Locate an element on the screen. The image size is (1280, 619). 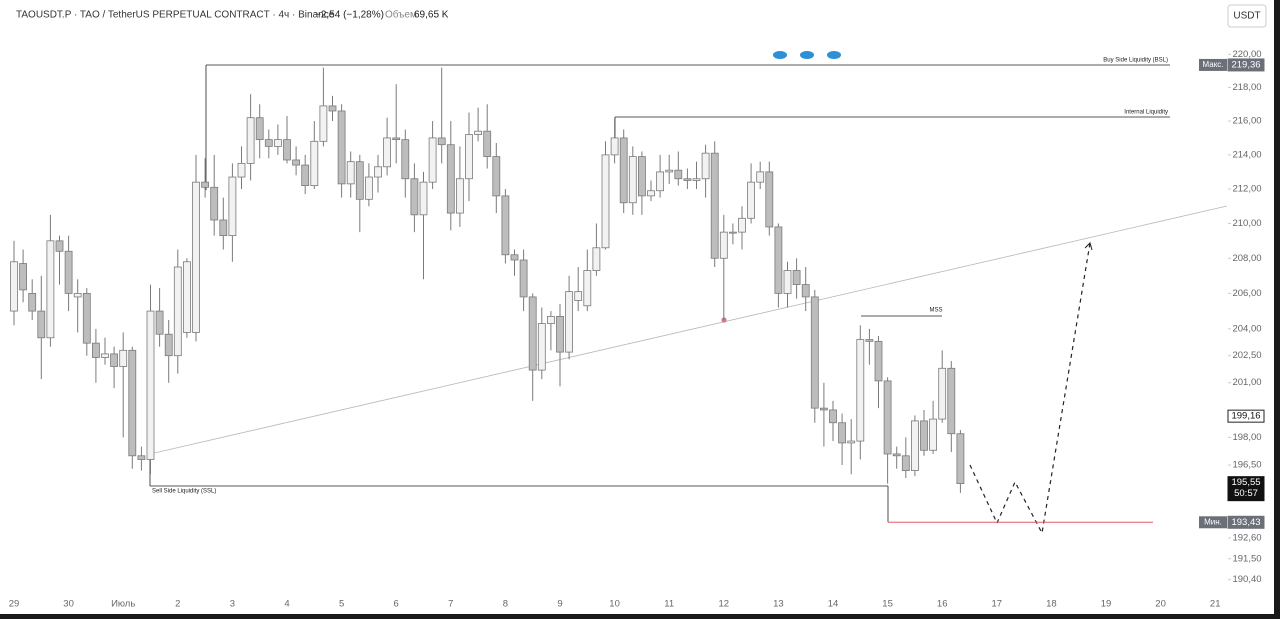
x-tick-label: 18 is located at coordinates (1051, 604).